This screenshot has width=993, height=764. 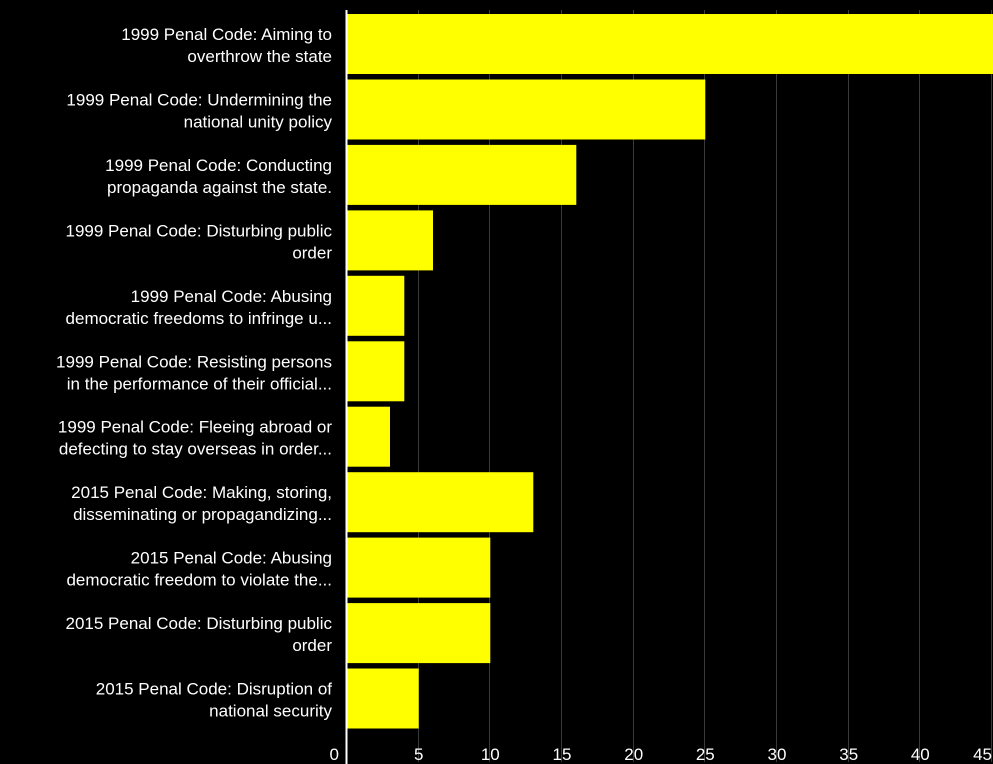 What do you see at coordinates (198, 230) in the screenshot?
I see `category-label-line: 1999 Penal Code: Disturbing public` at bounding box center [198, 230].